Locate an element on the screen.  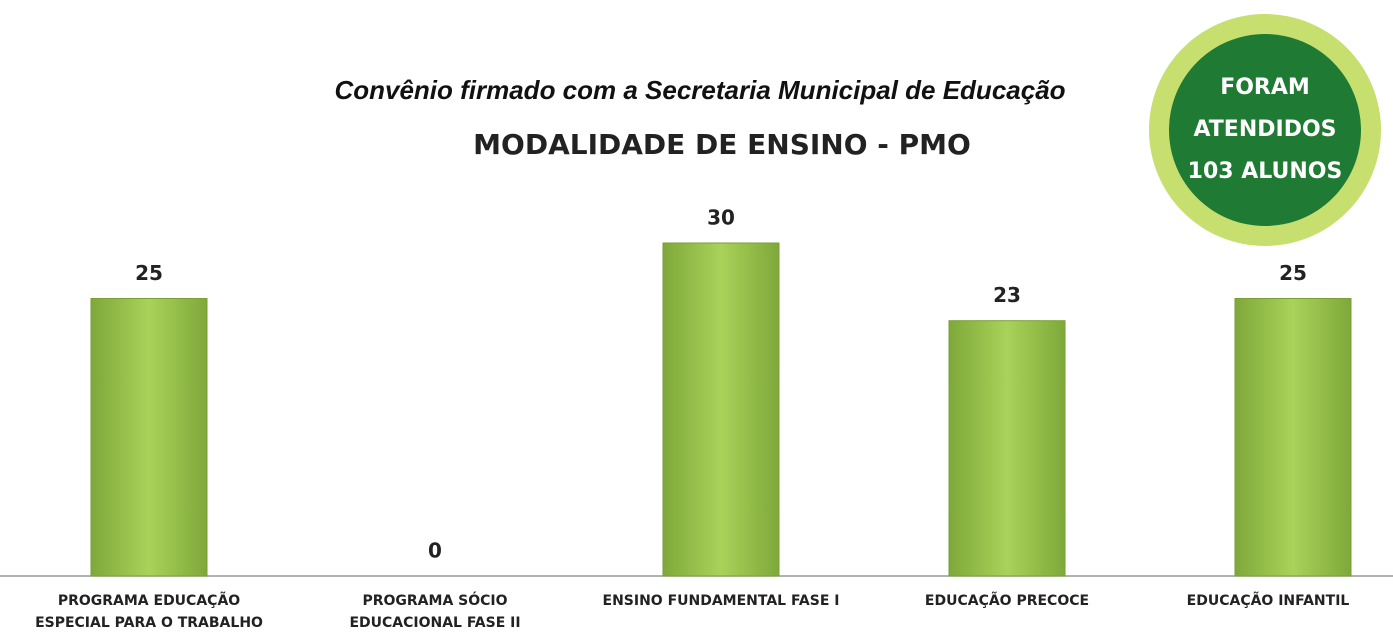
value-label: 23 is located at coordinates (1007, 295).